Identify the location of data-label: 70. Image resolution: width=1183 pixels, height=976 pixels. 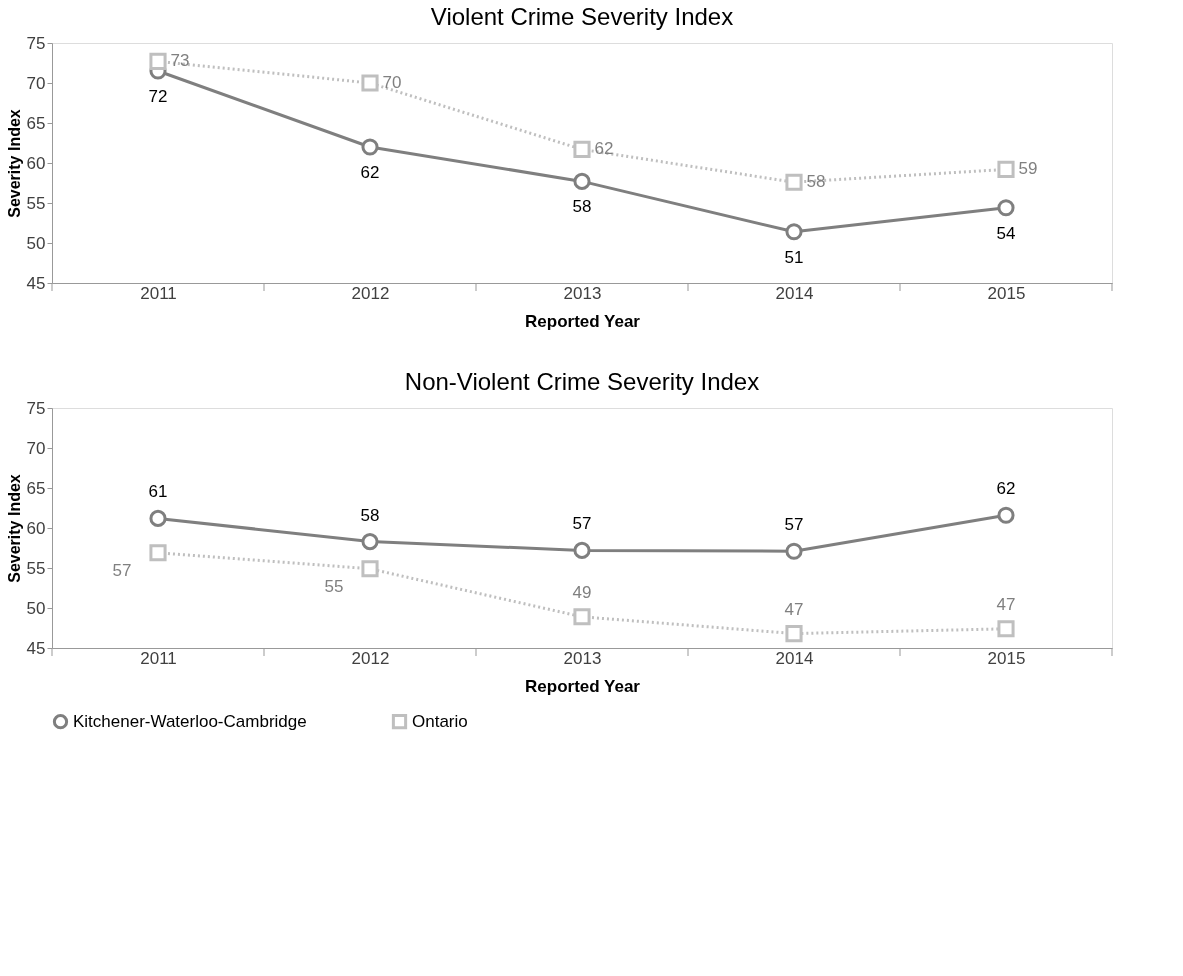
(392, 82).